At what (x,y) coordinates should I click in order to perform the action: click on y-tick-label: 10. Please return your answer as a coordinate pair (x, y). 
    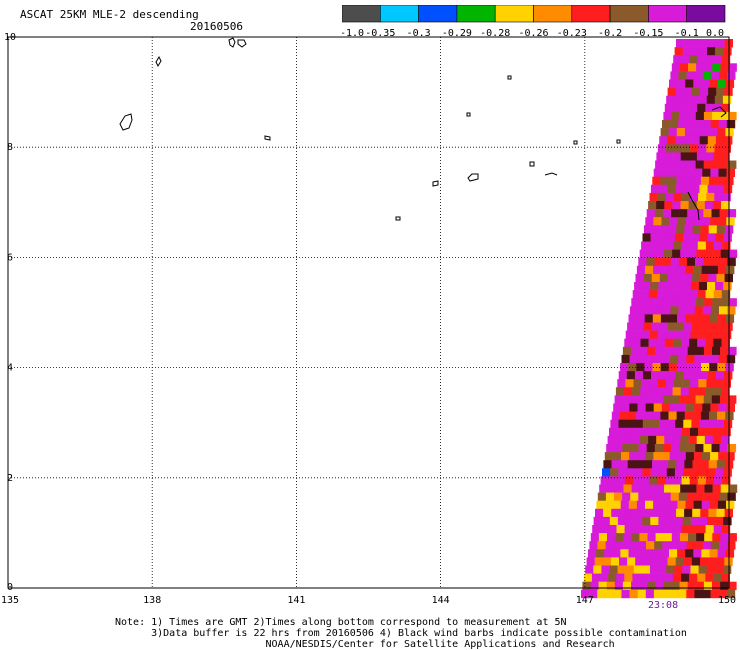
    Looking at the image, I should click on (10, 37).